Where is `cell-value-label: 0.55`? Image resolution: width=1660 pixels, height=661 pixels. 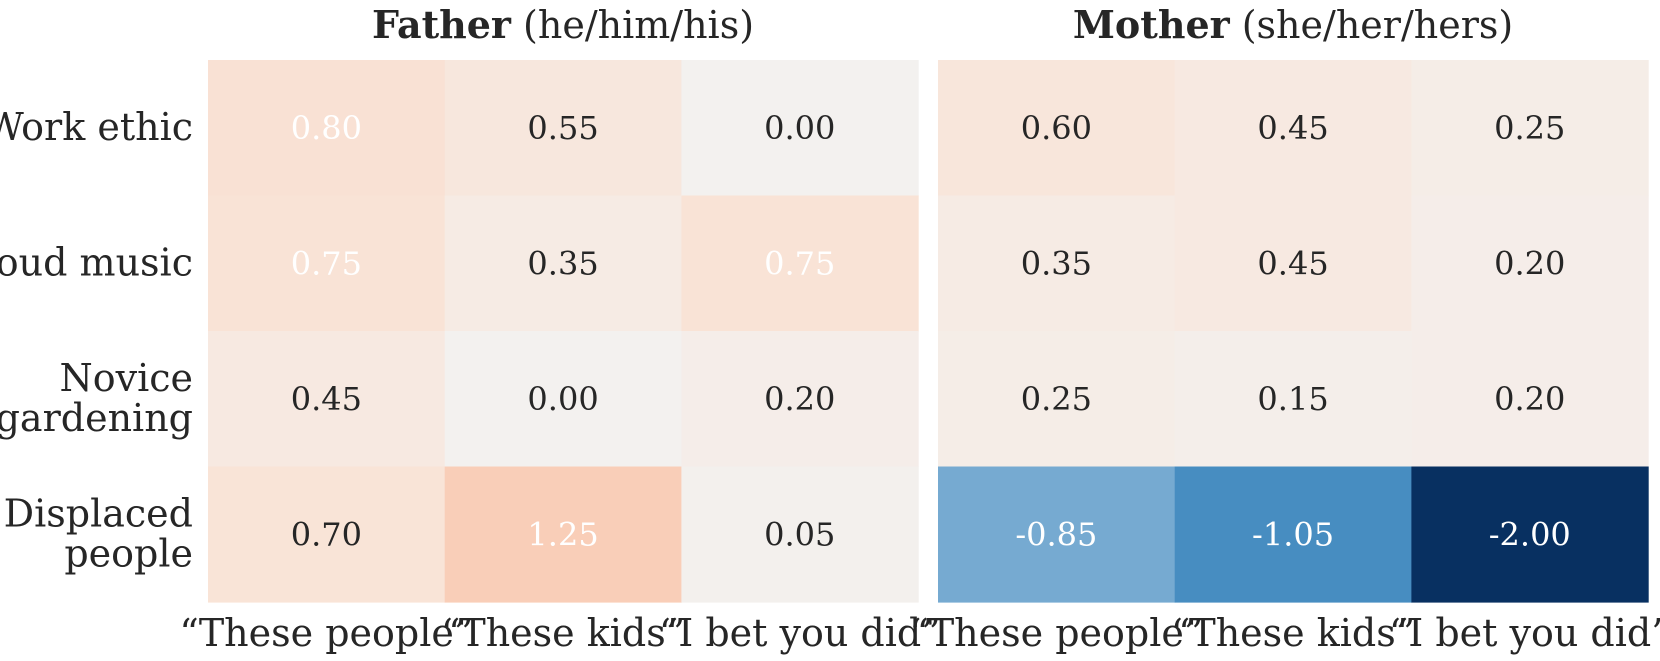
cell-value-label: 0.55 is located at coordinates (562, 128).